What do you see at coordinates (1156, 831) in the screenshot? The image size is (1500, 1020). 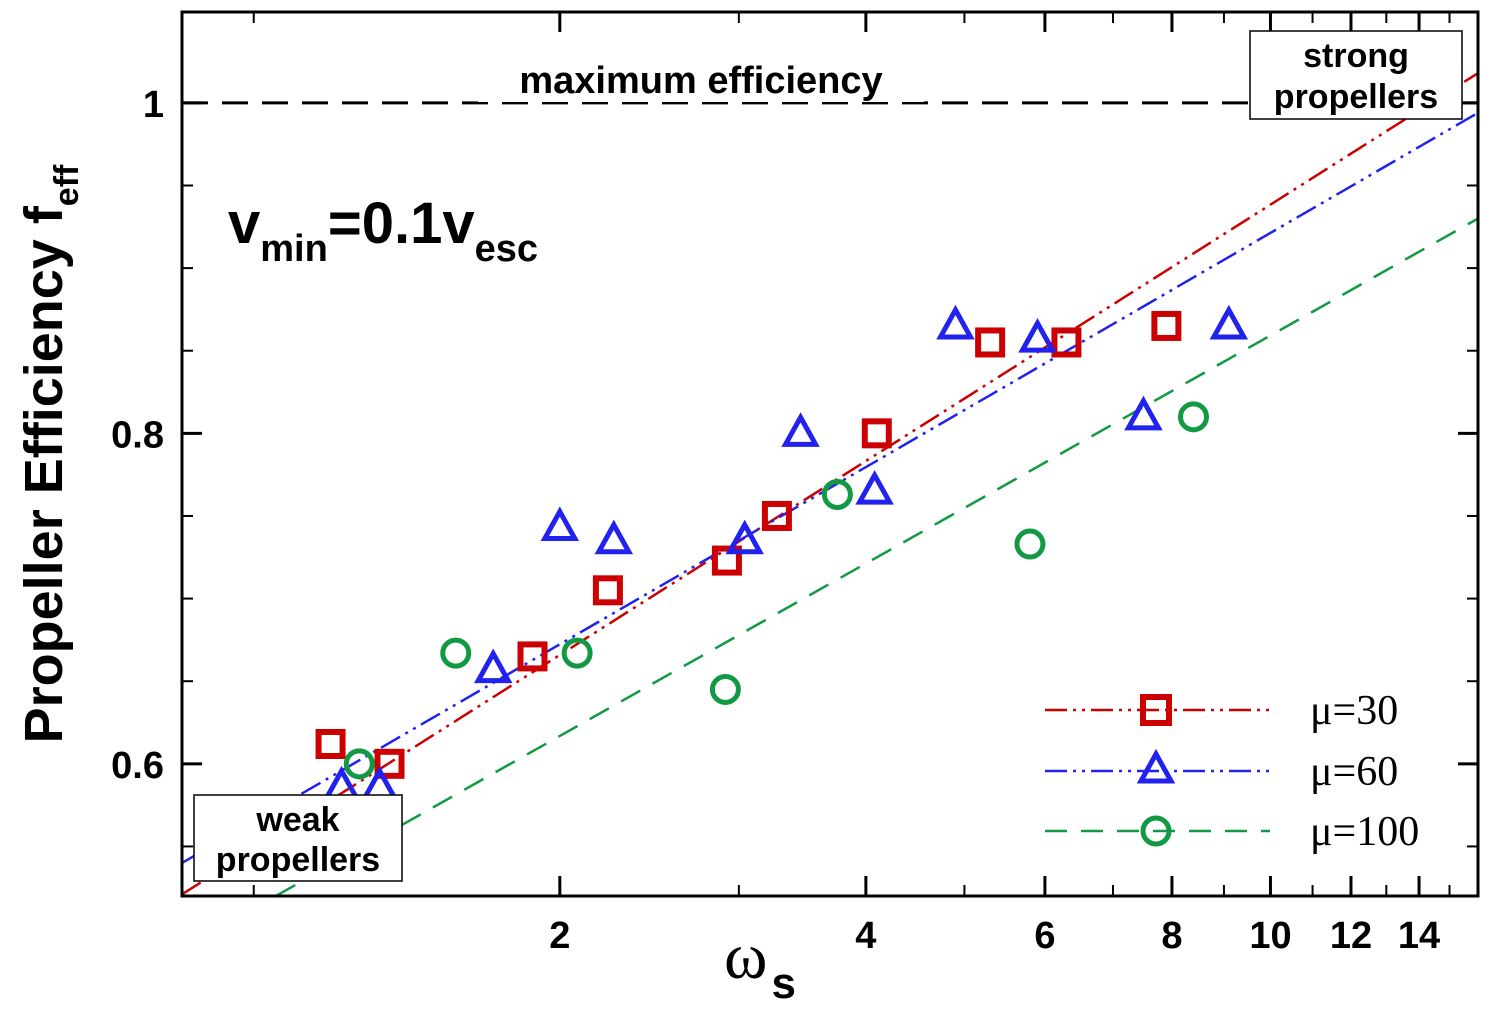 I see `legend-marker-circle` at bounding box center [1156, 831].